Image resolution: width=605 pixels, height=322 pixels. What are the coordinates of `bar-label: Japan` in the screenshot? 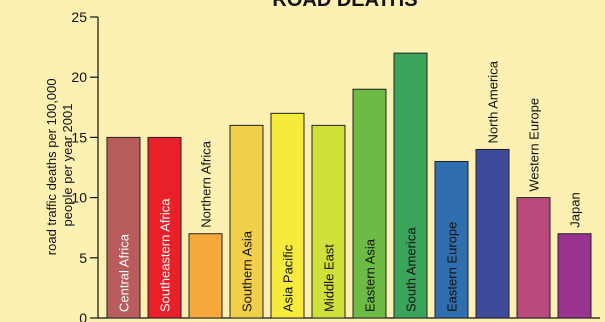 It's located at (575, 209).